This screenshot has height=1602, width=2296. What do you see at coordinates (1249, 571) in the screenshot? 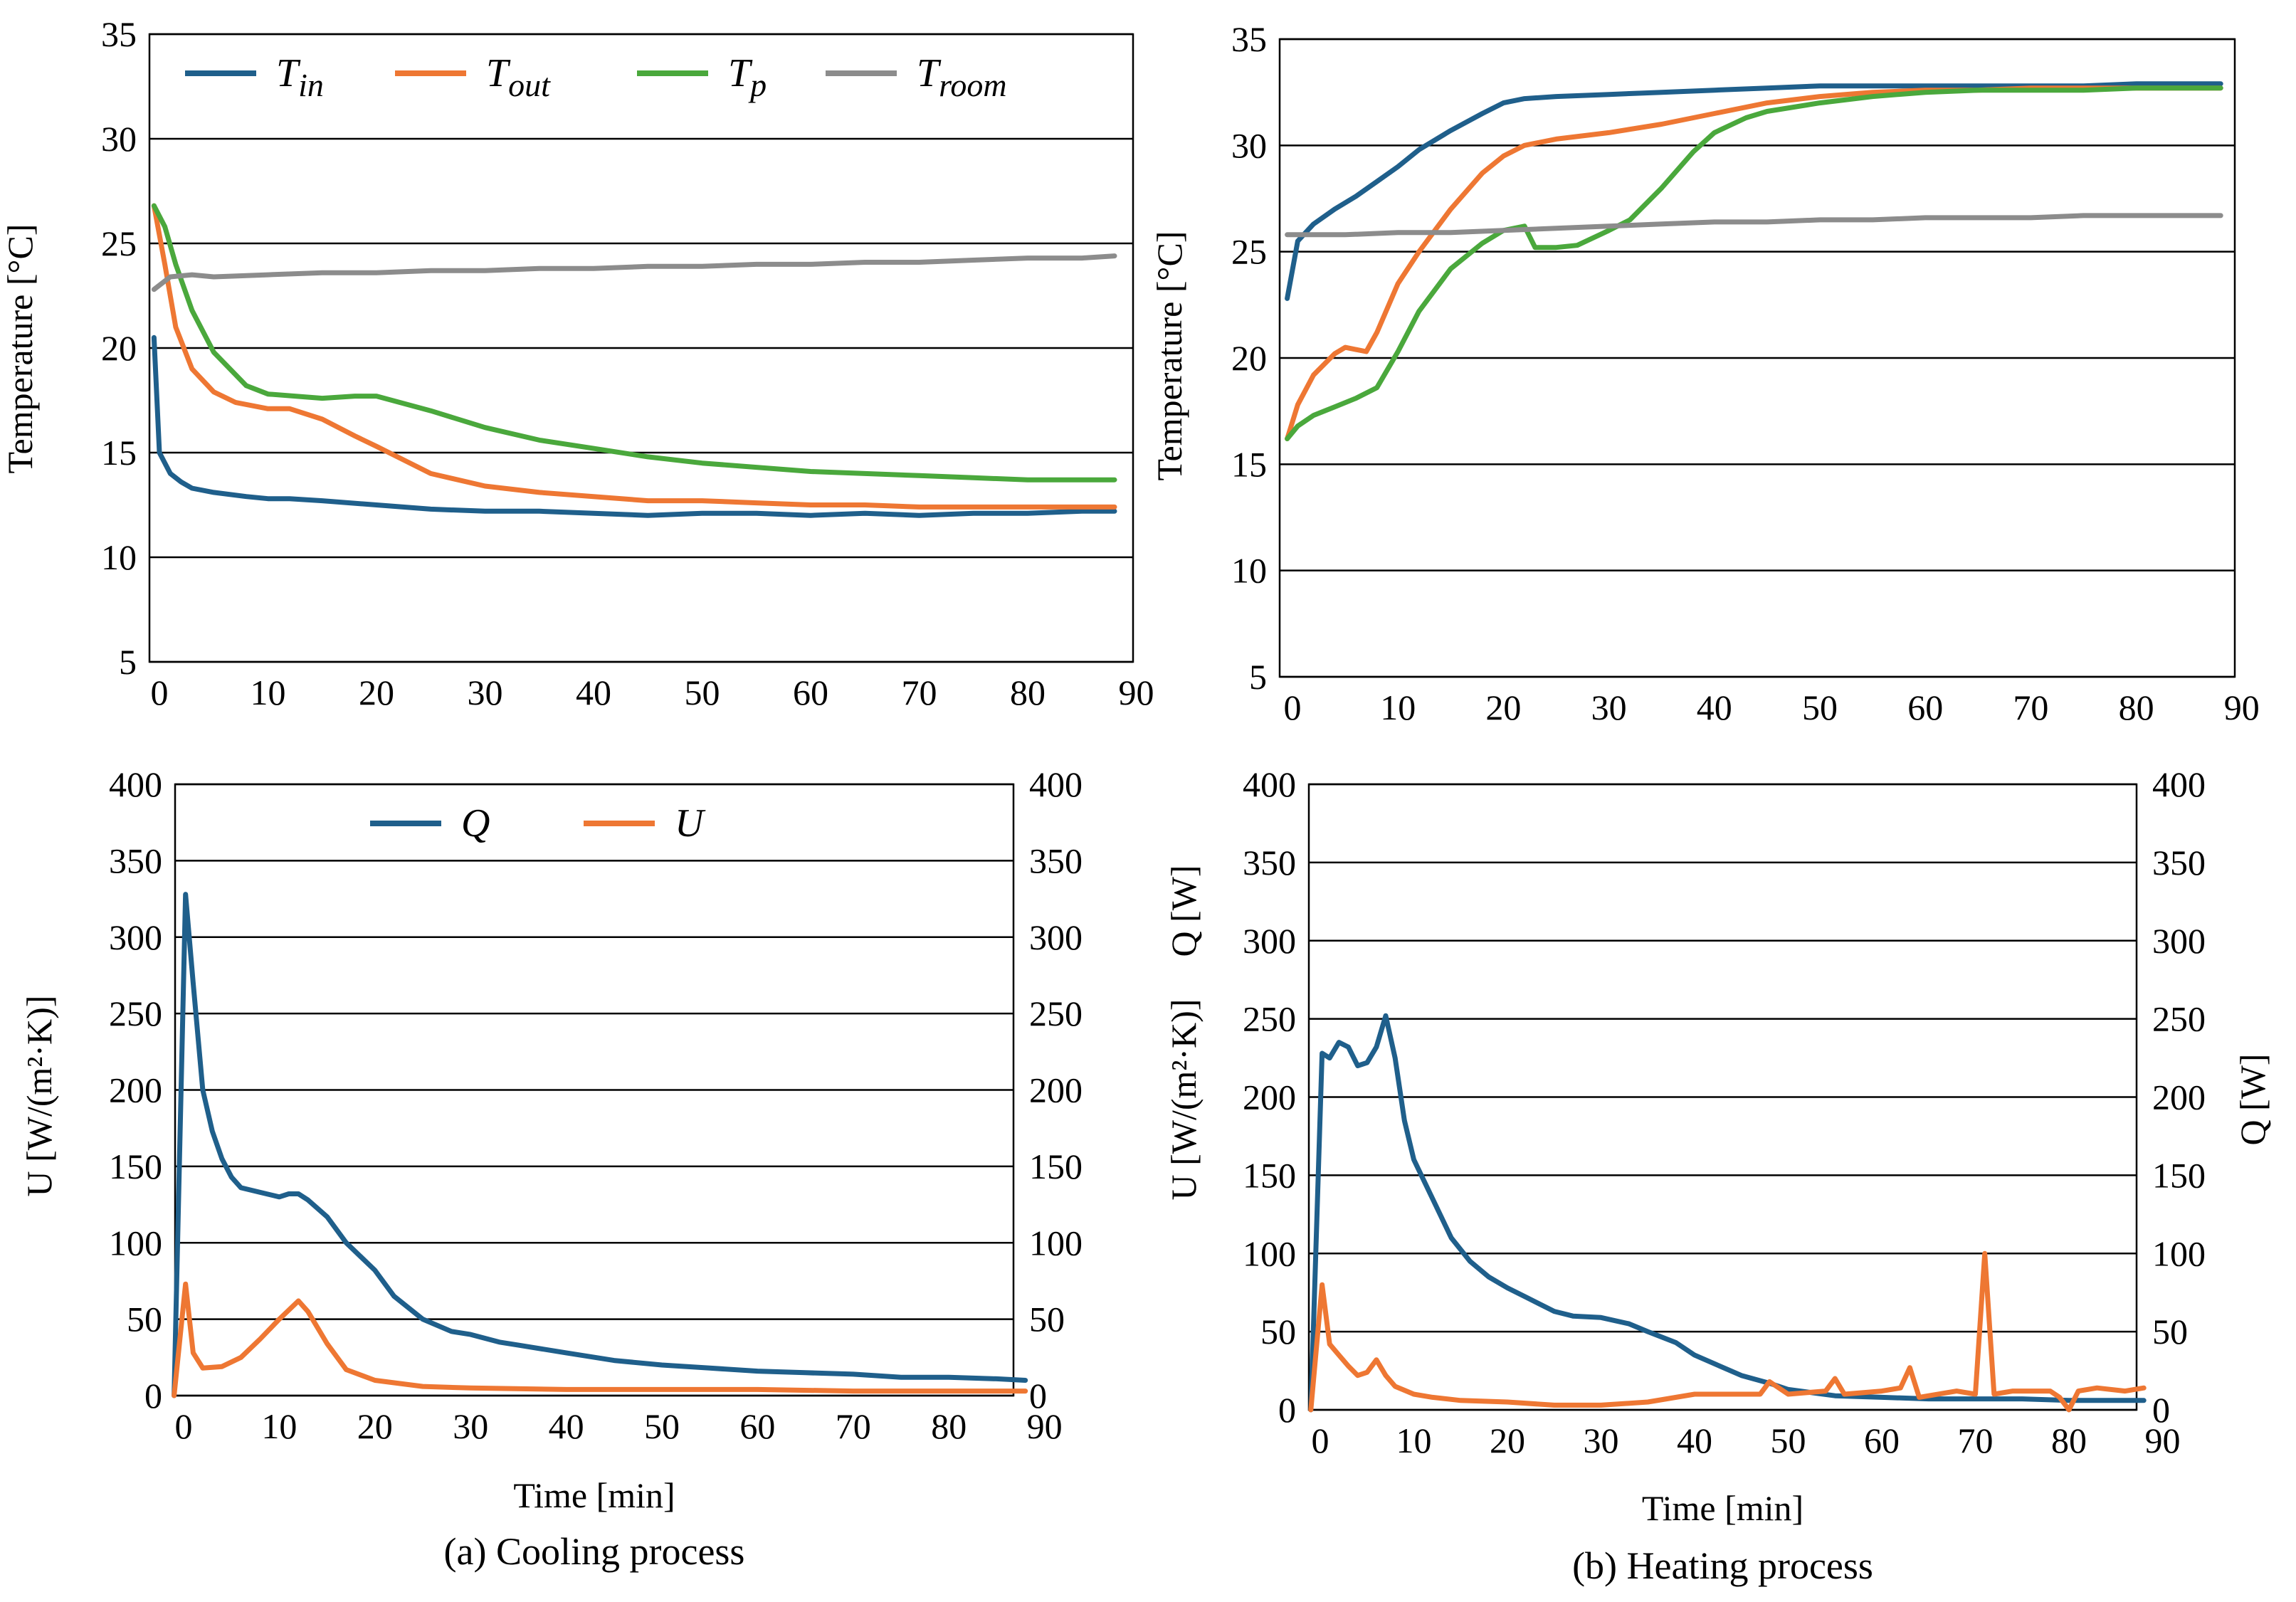
I see `y-tick-label: 10` at bounding box center [1249, 571].